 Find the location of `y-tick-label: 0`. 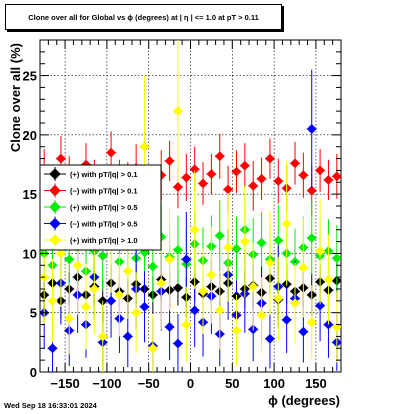

y-tick-label: 0 is located at coordinates (33, 372).